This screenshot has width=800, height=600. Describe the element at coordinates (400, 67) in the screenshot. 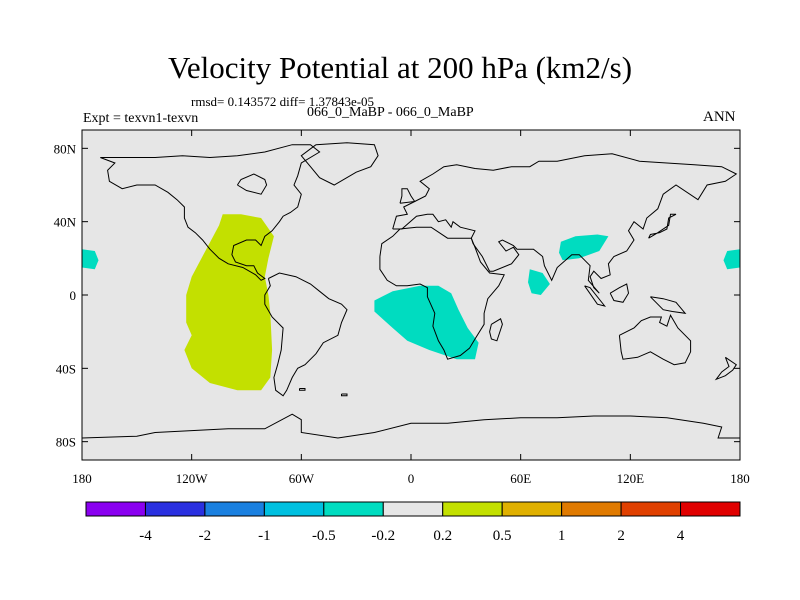

I see `map-title: Velocity Potential at 200 hPa (km2/s)` at that location.